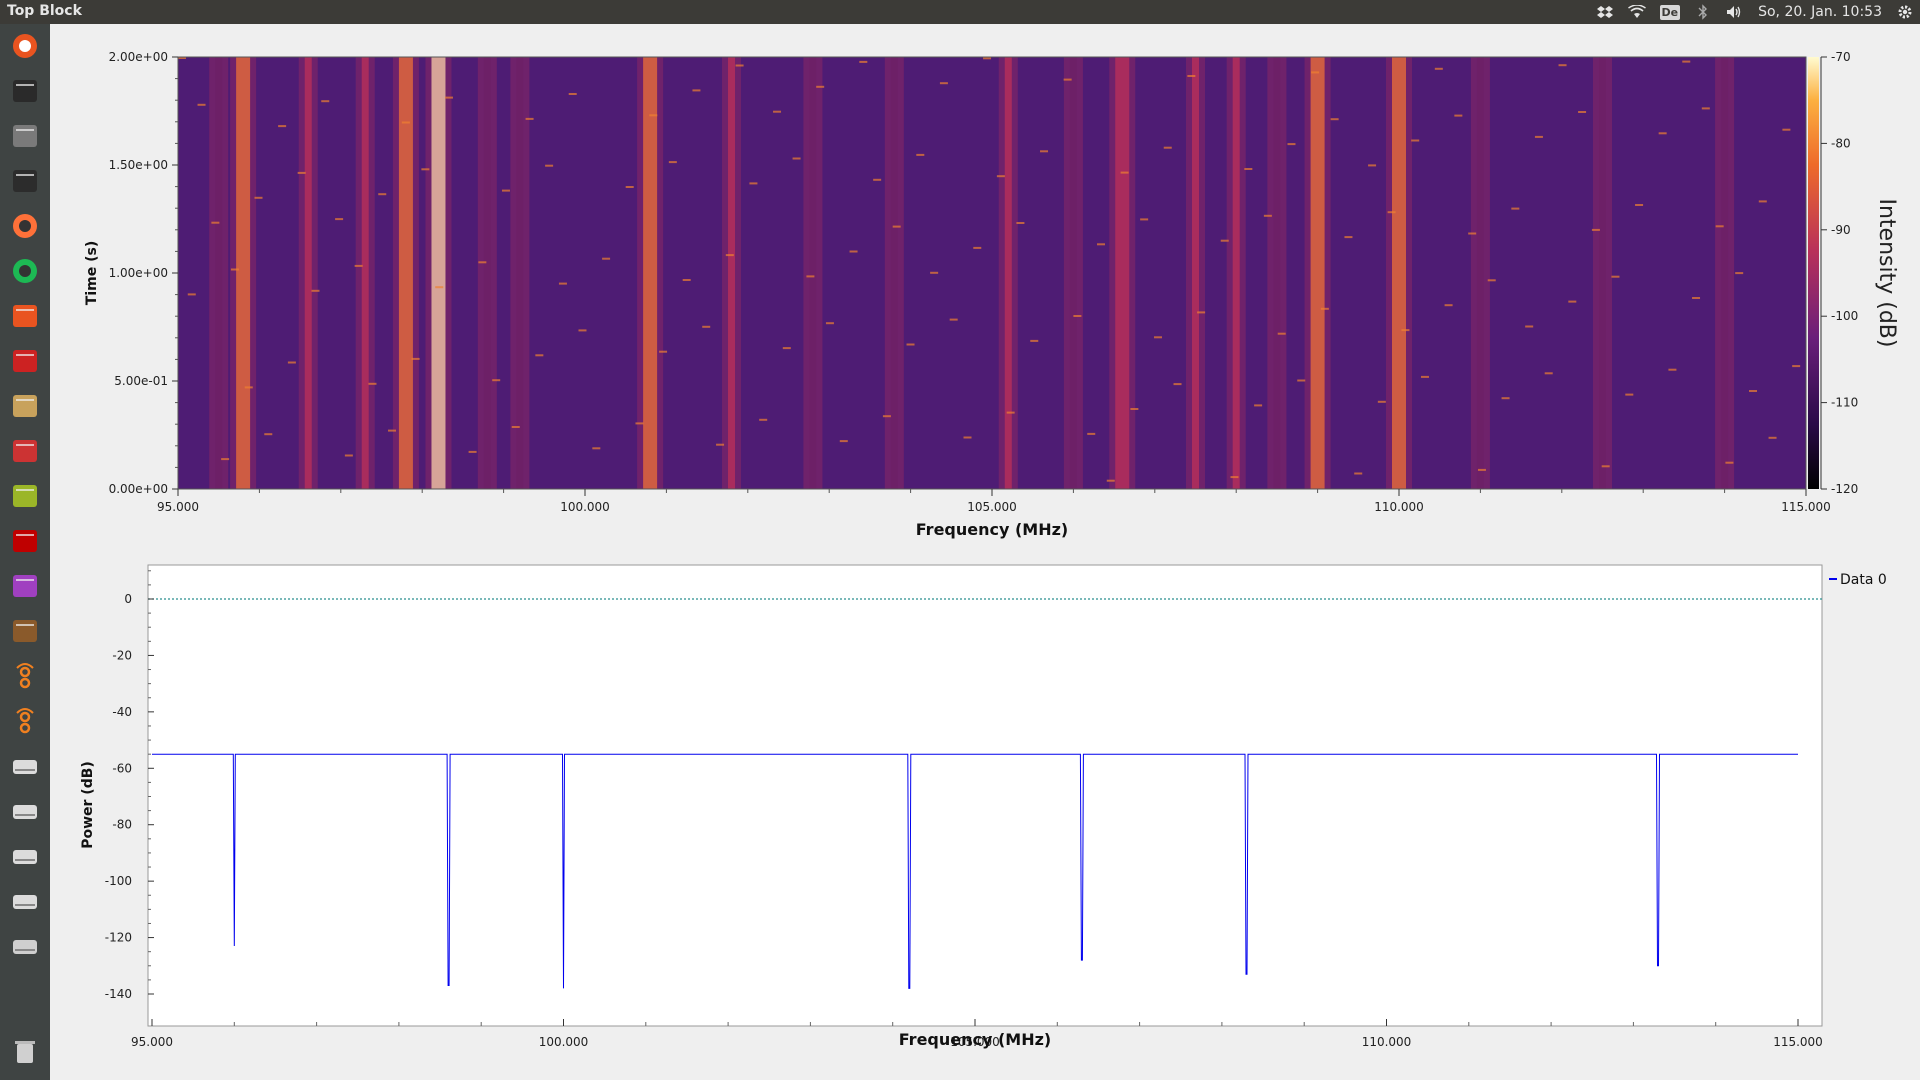  I want to click on tools-icon, so click(25, 451).